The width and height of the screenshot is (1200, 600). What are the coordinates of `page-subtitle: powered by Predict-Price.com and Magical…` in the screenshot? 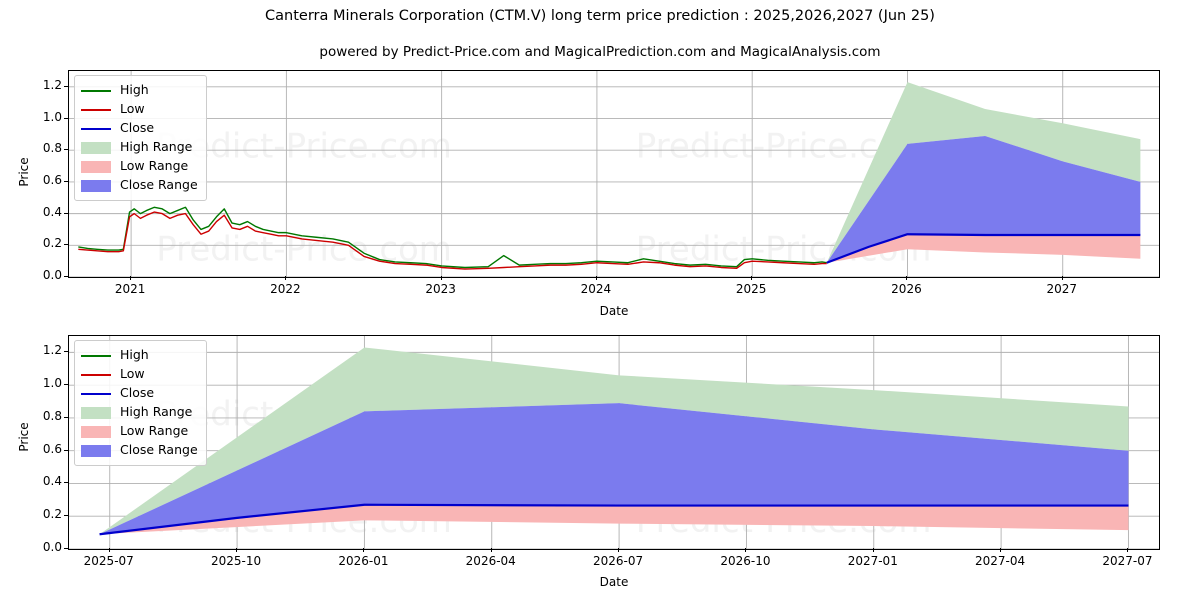 It's located at (600, 52).